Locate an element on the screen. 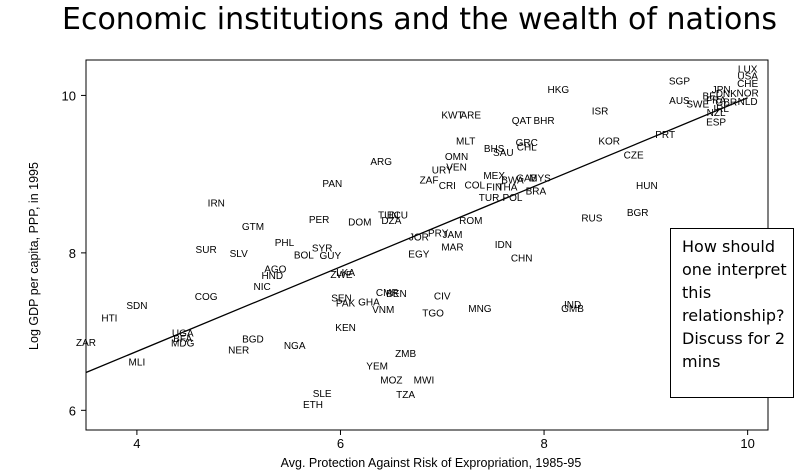  country-point-gbr: GBR is located at coordinates (726, 103).